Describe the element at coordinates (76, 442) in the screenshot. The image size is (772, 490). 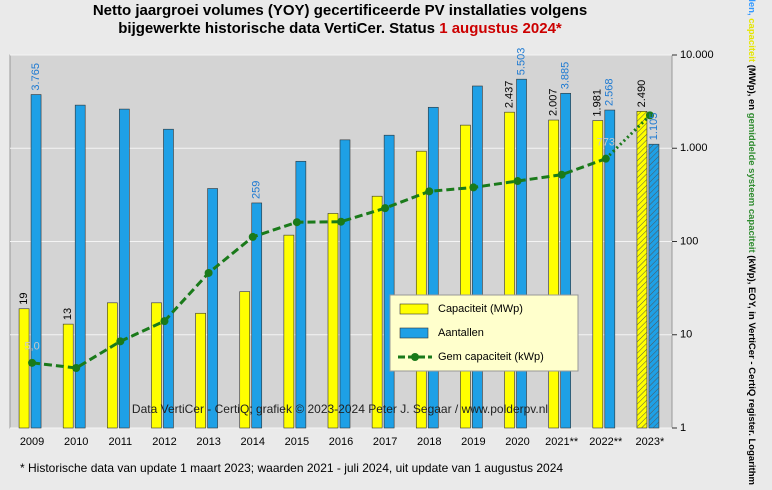
I see `x-tick-label: 2010` at that location.